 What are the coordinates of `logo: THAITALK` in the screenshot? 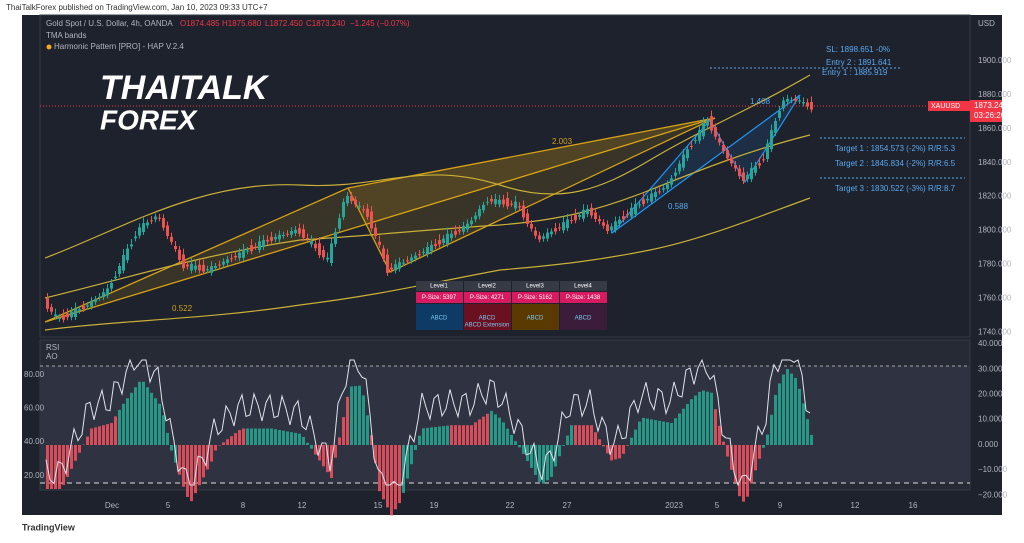 It's located at (185, 88).